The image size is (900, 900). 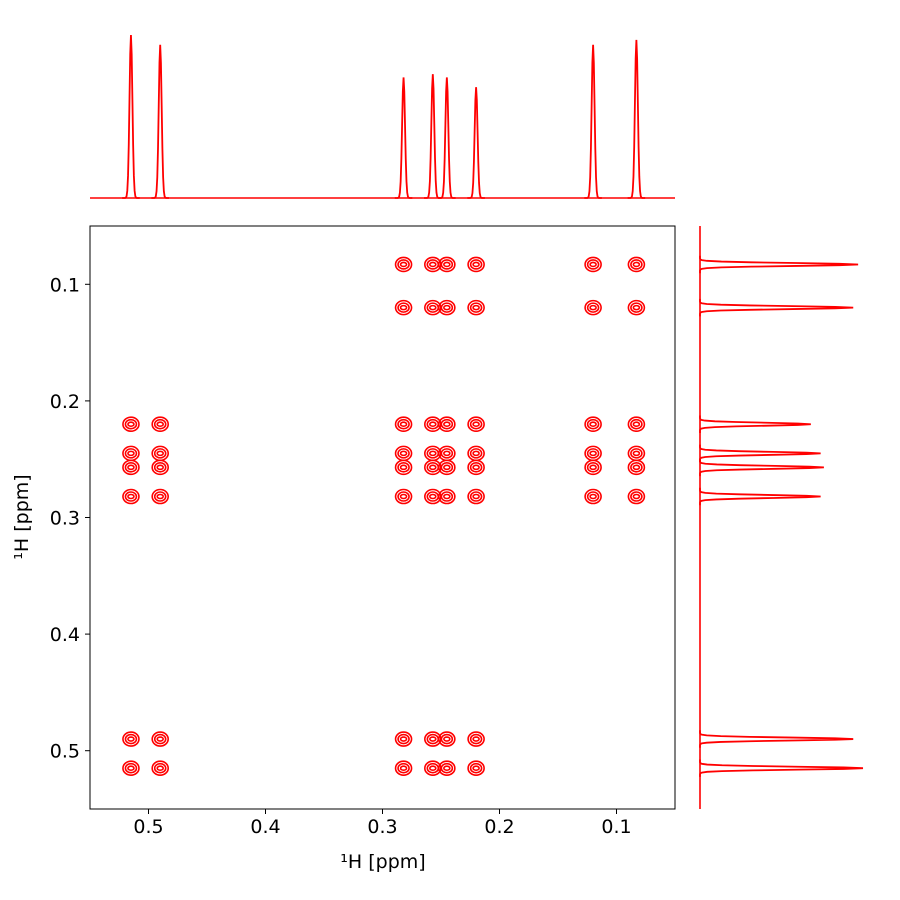 What do you see at coordinates (65, 402) in the screenshot?
I see `y-tick-label: 0.2` at bounding box center [65, 402].